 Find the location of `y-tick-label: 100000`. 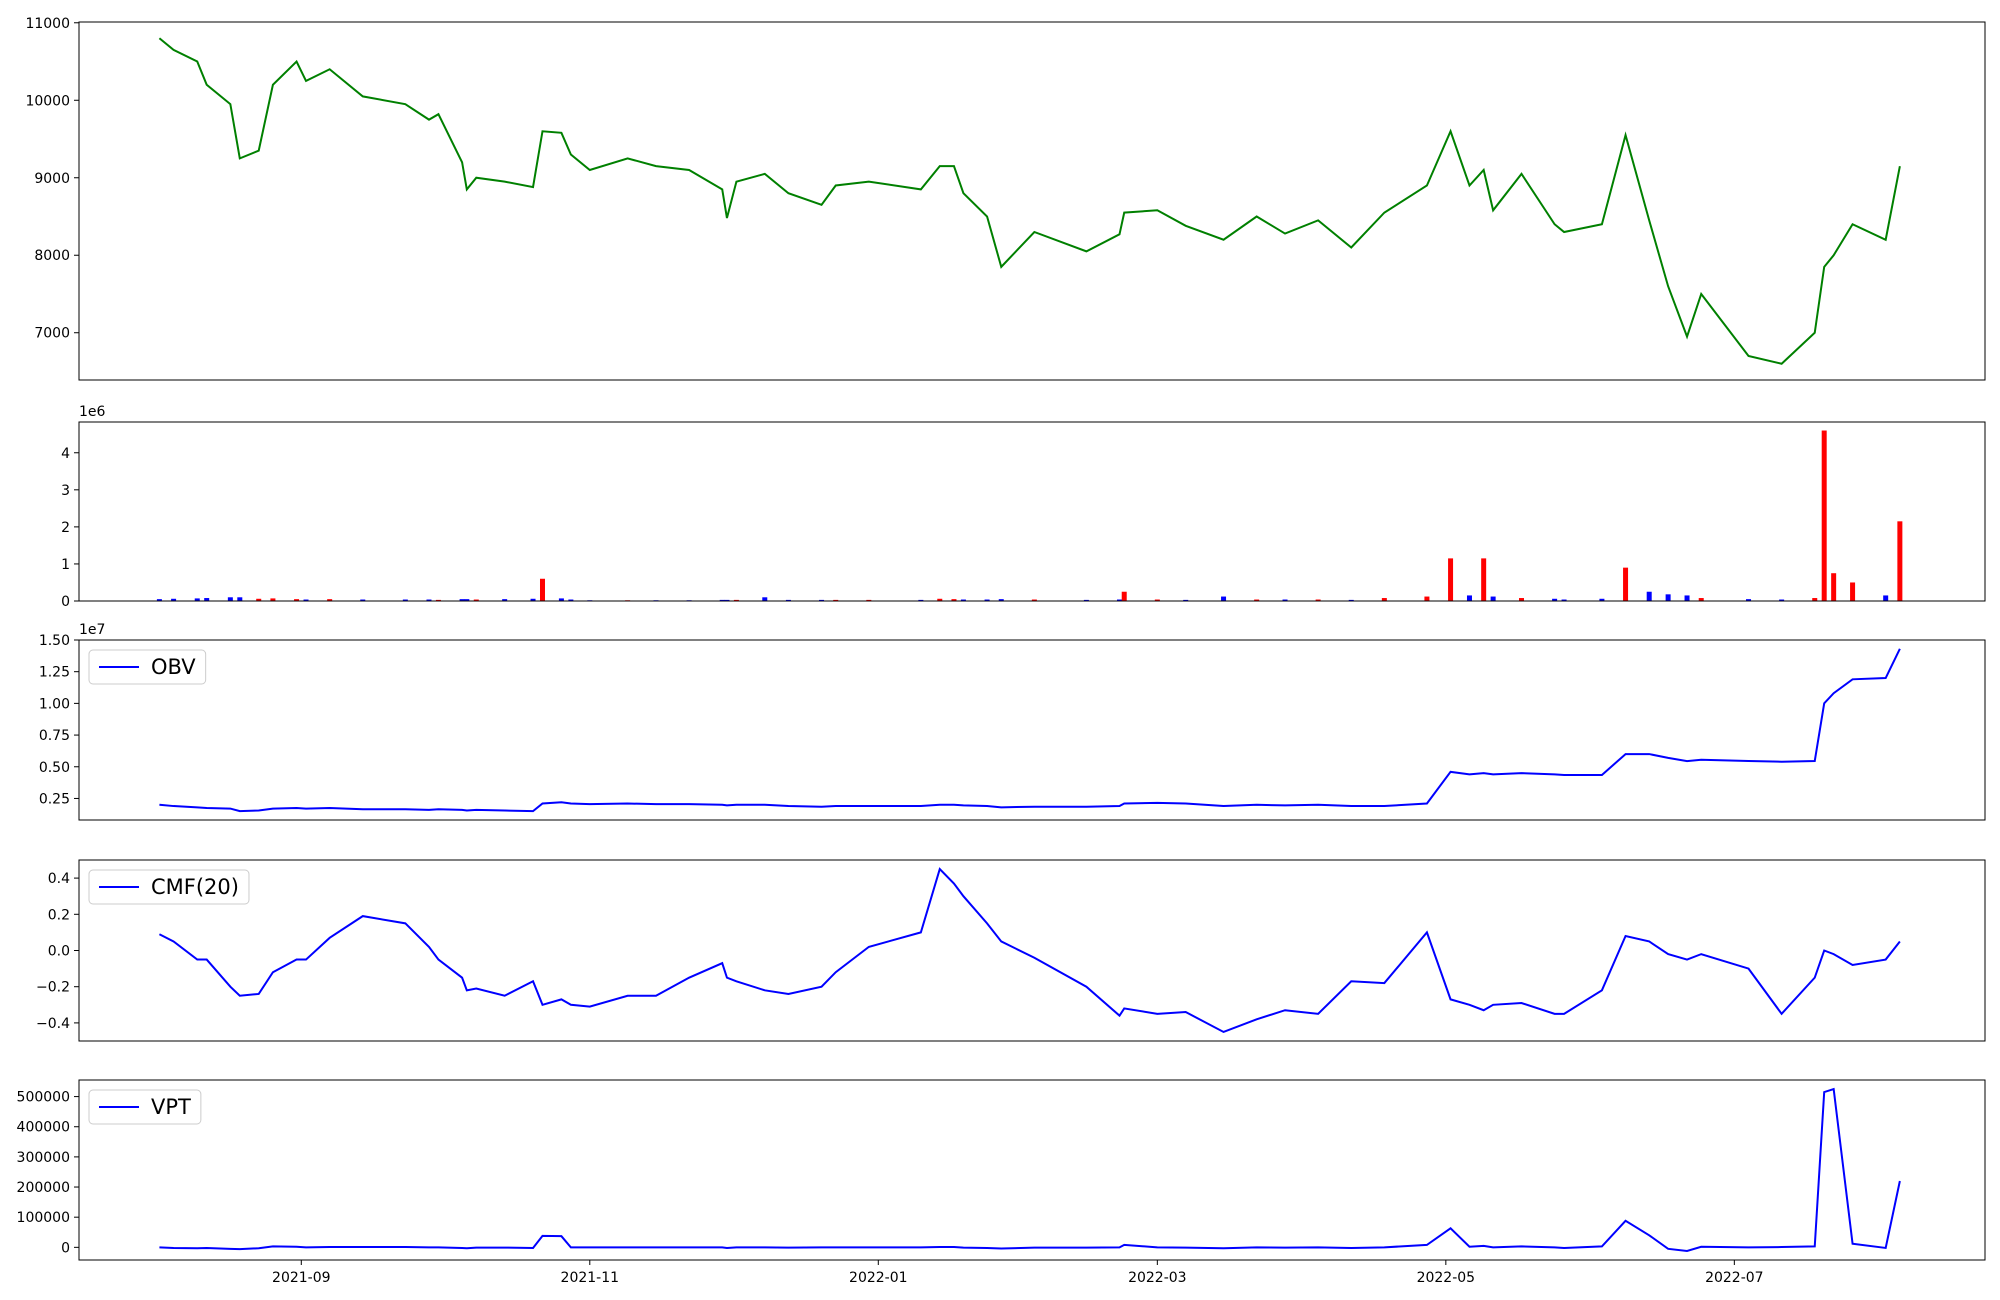

y-tick-label: 100000 is located at coordinates (43, 1218).